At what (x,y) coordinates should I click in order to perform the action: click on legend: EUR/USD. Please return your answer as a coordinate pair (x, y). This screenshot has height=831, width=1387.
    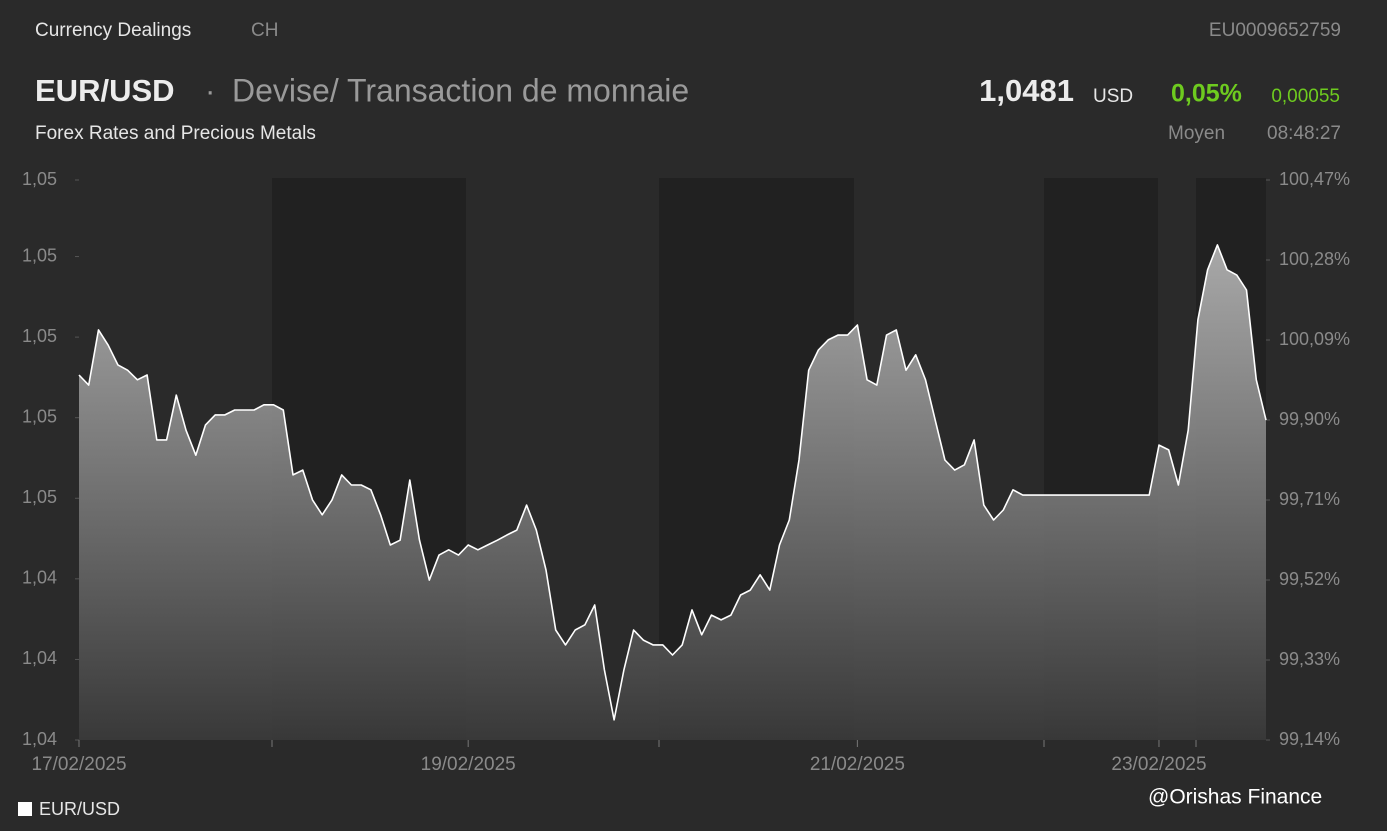
    Looking at the image, I should click on (69, 809).